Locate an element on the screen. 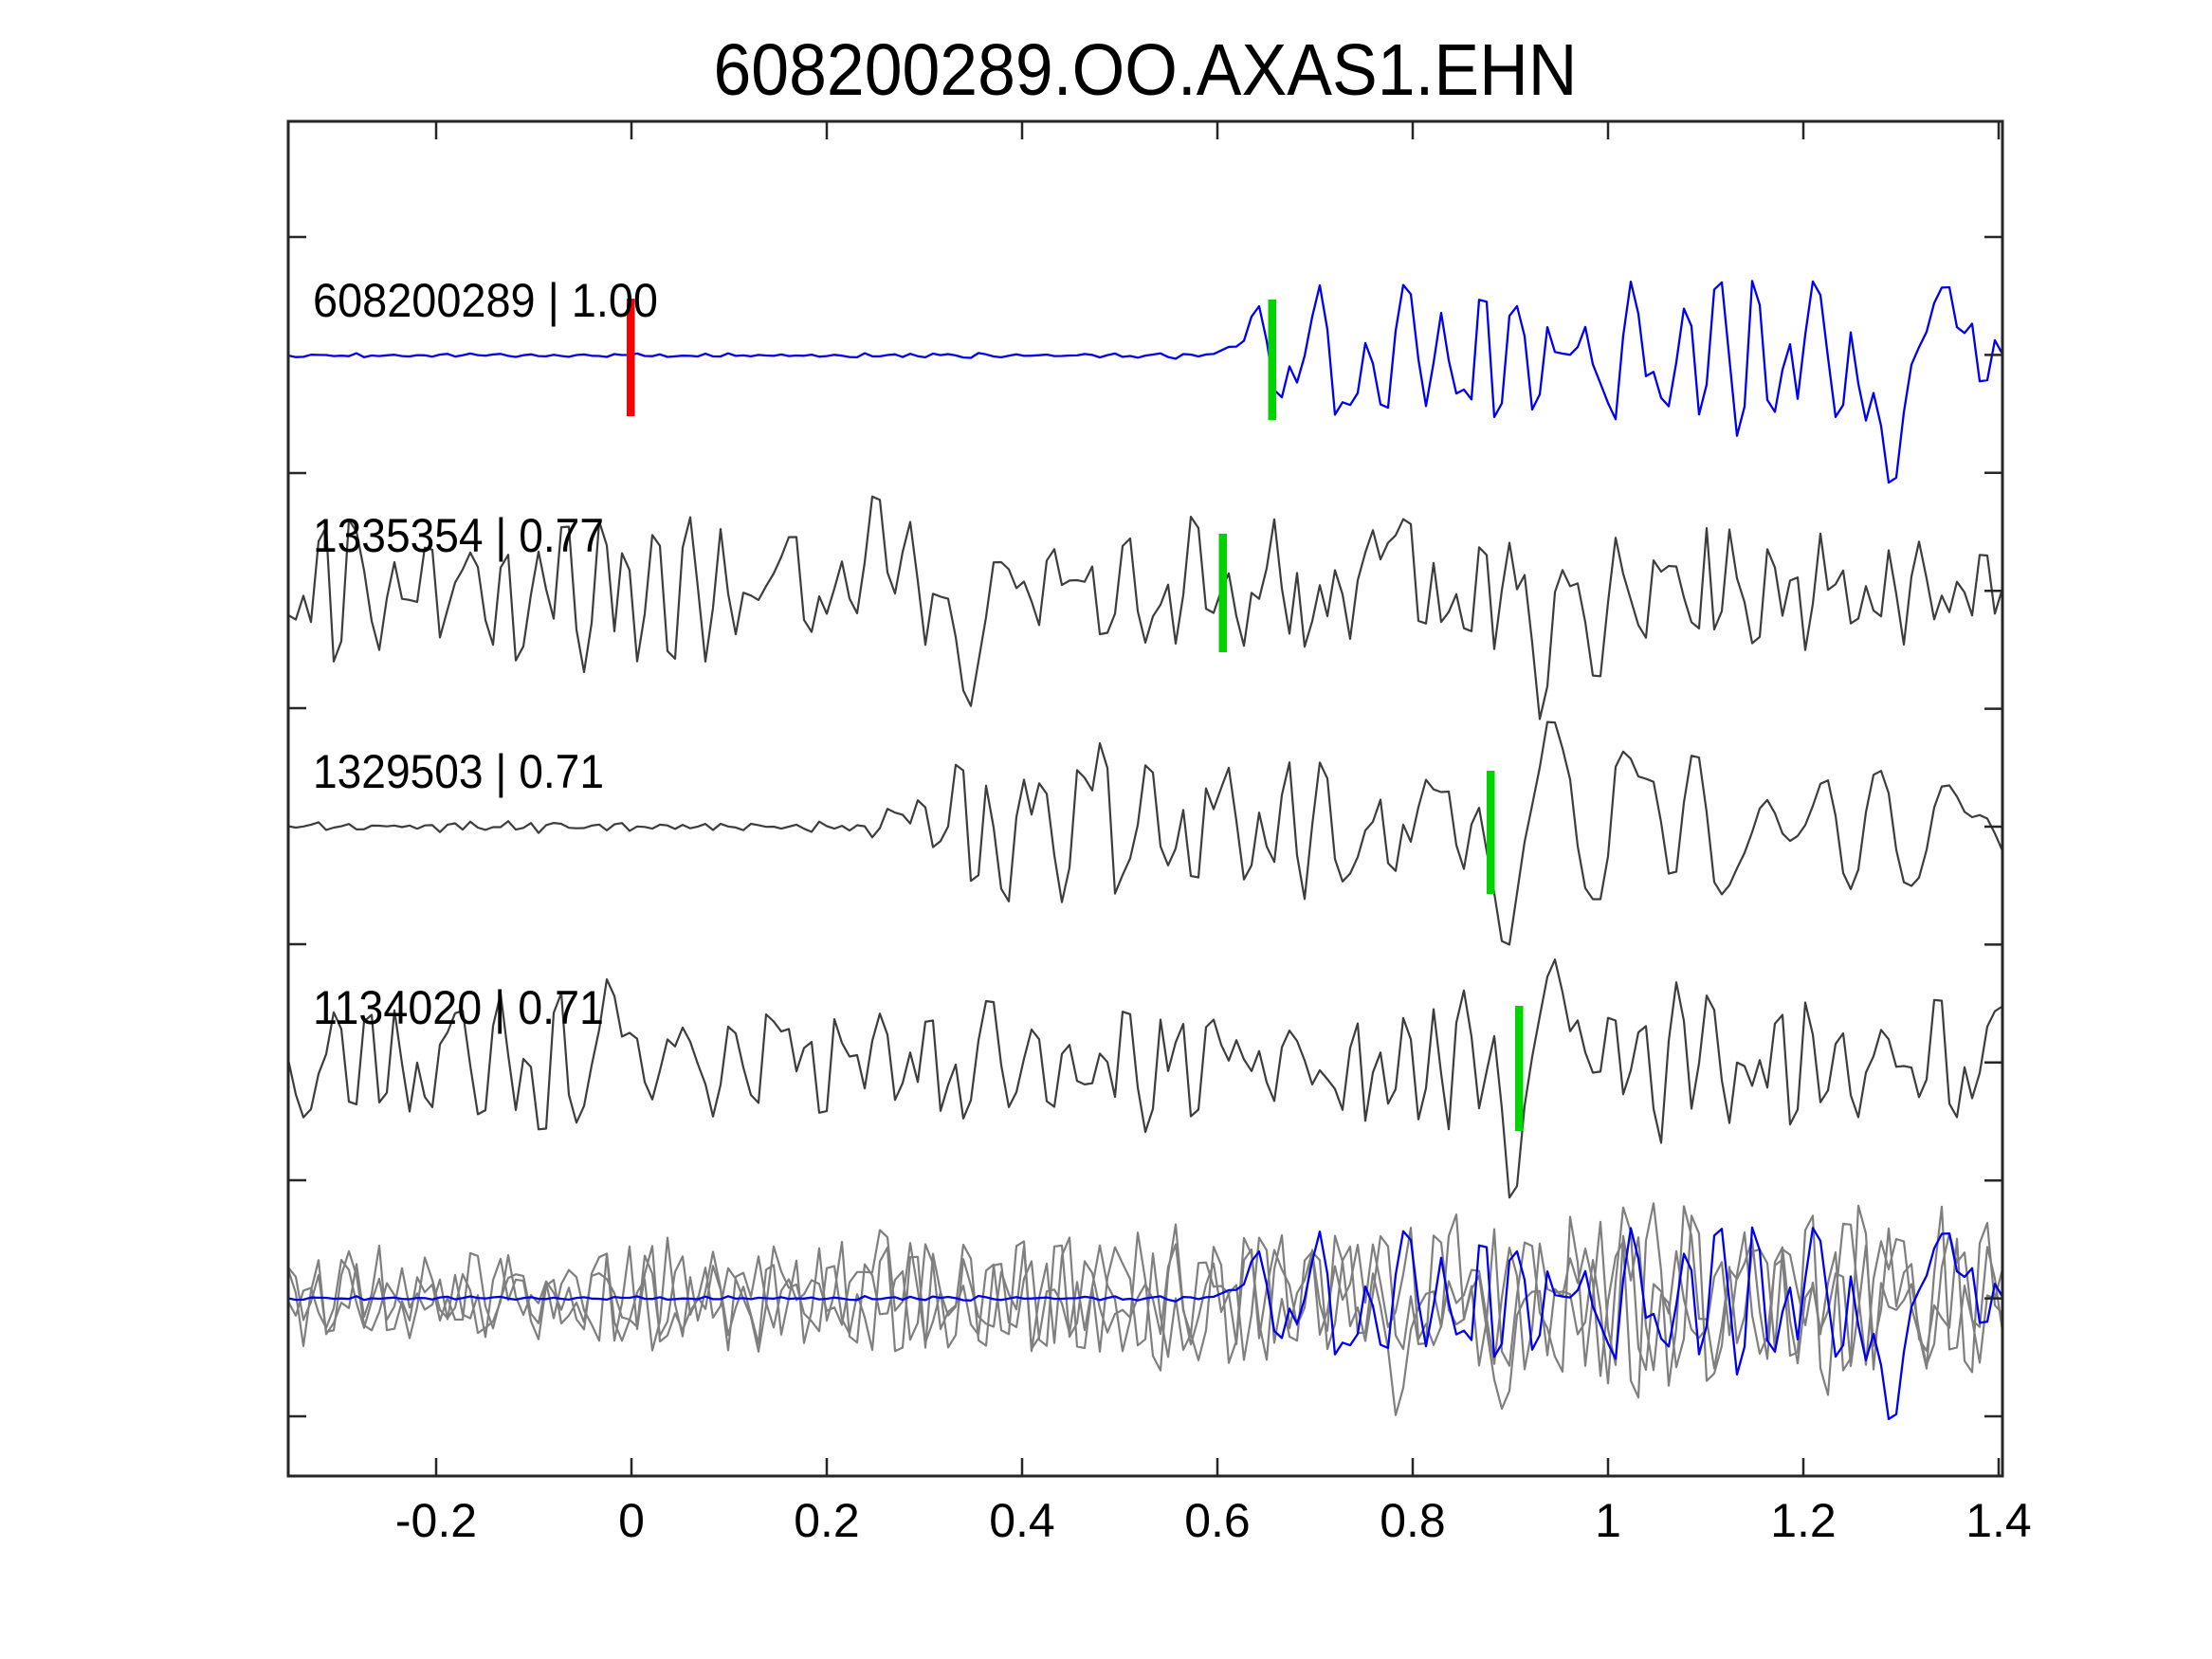  svg-text: 0.6 is located at coordinates (1217, 1520).